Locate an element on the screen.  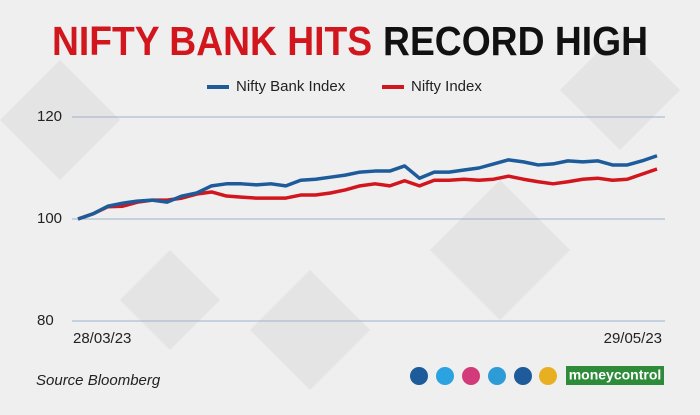
y-tick-label: 80 is located at coordinates (45, 320).